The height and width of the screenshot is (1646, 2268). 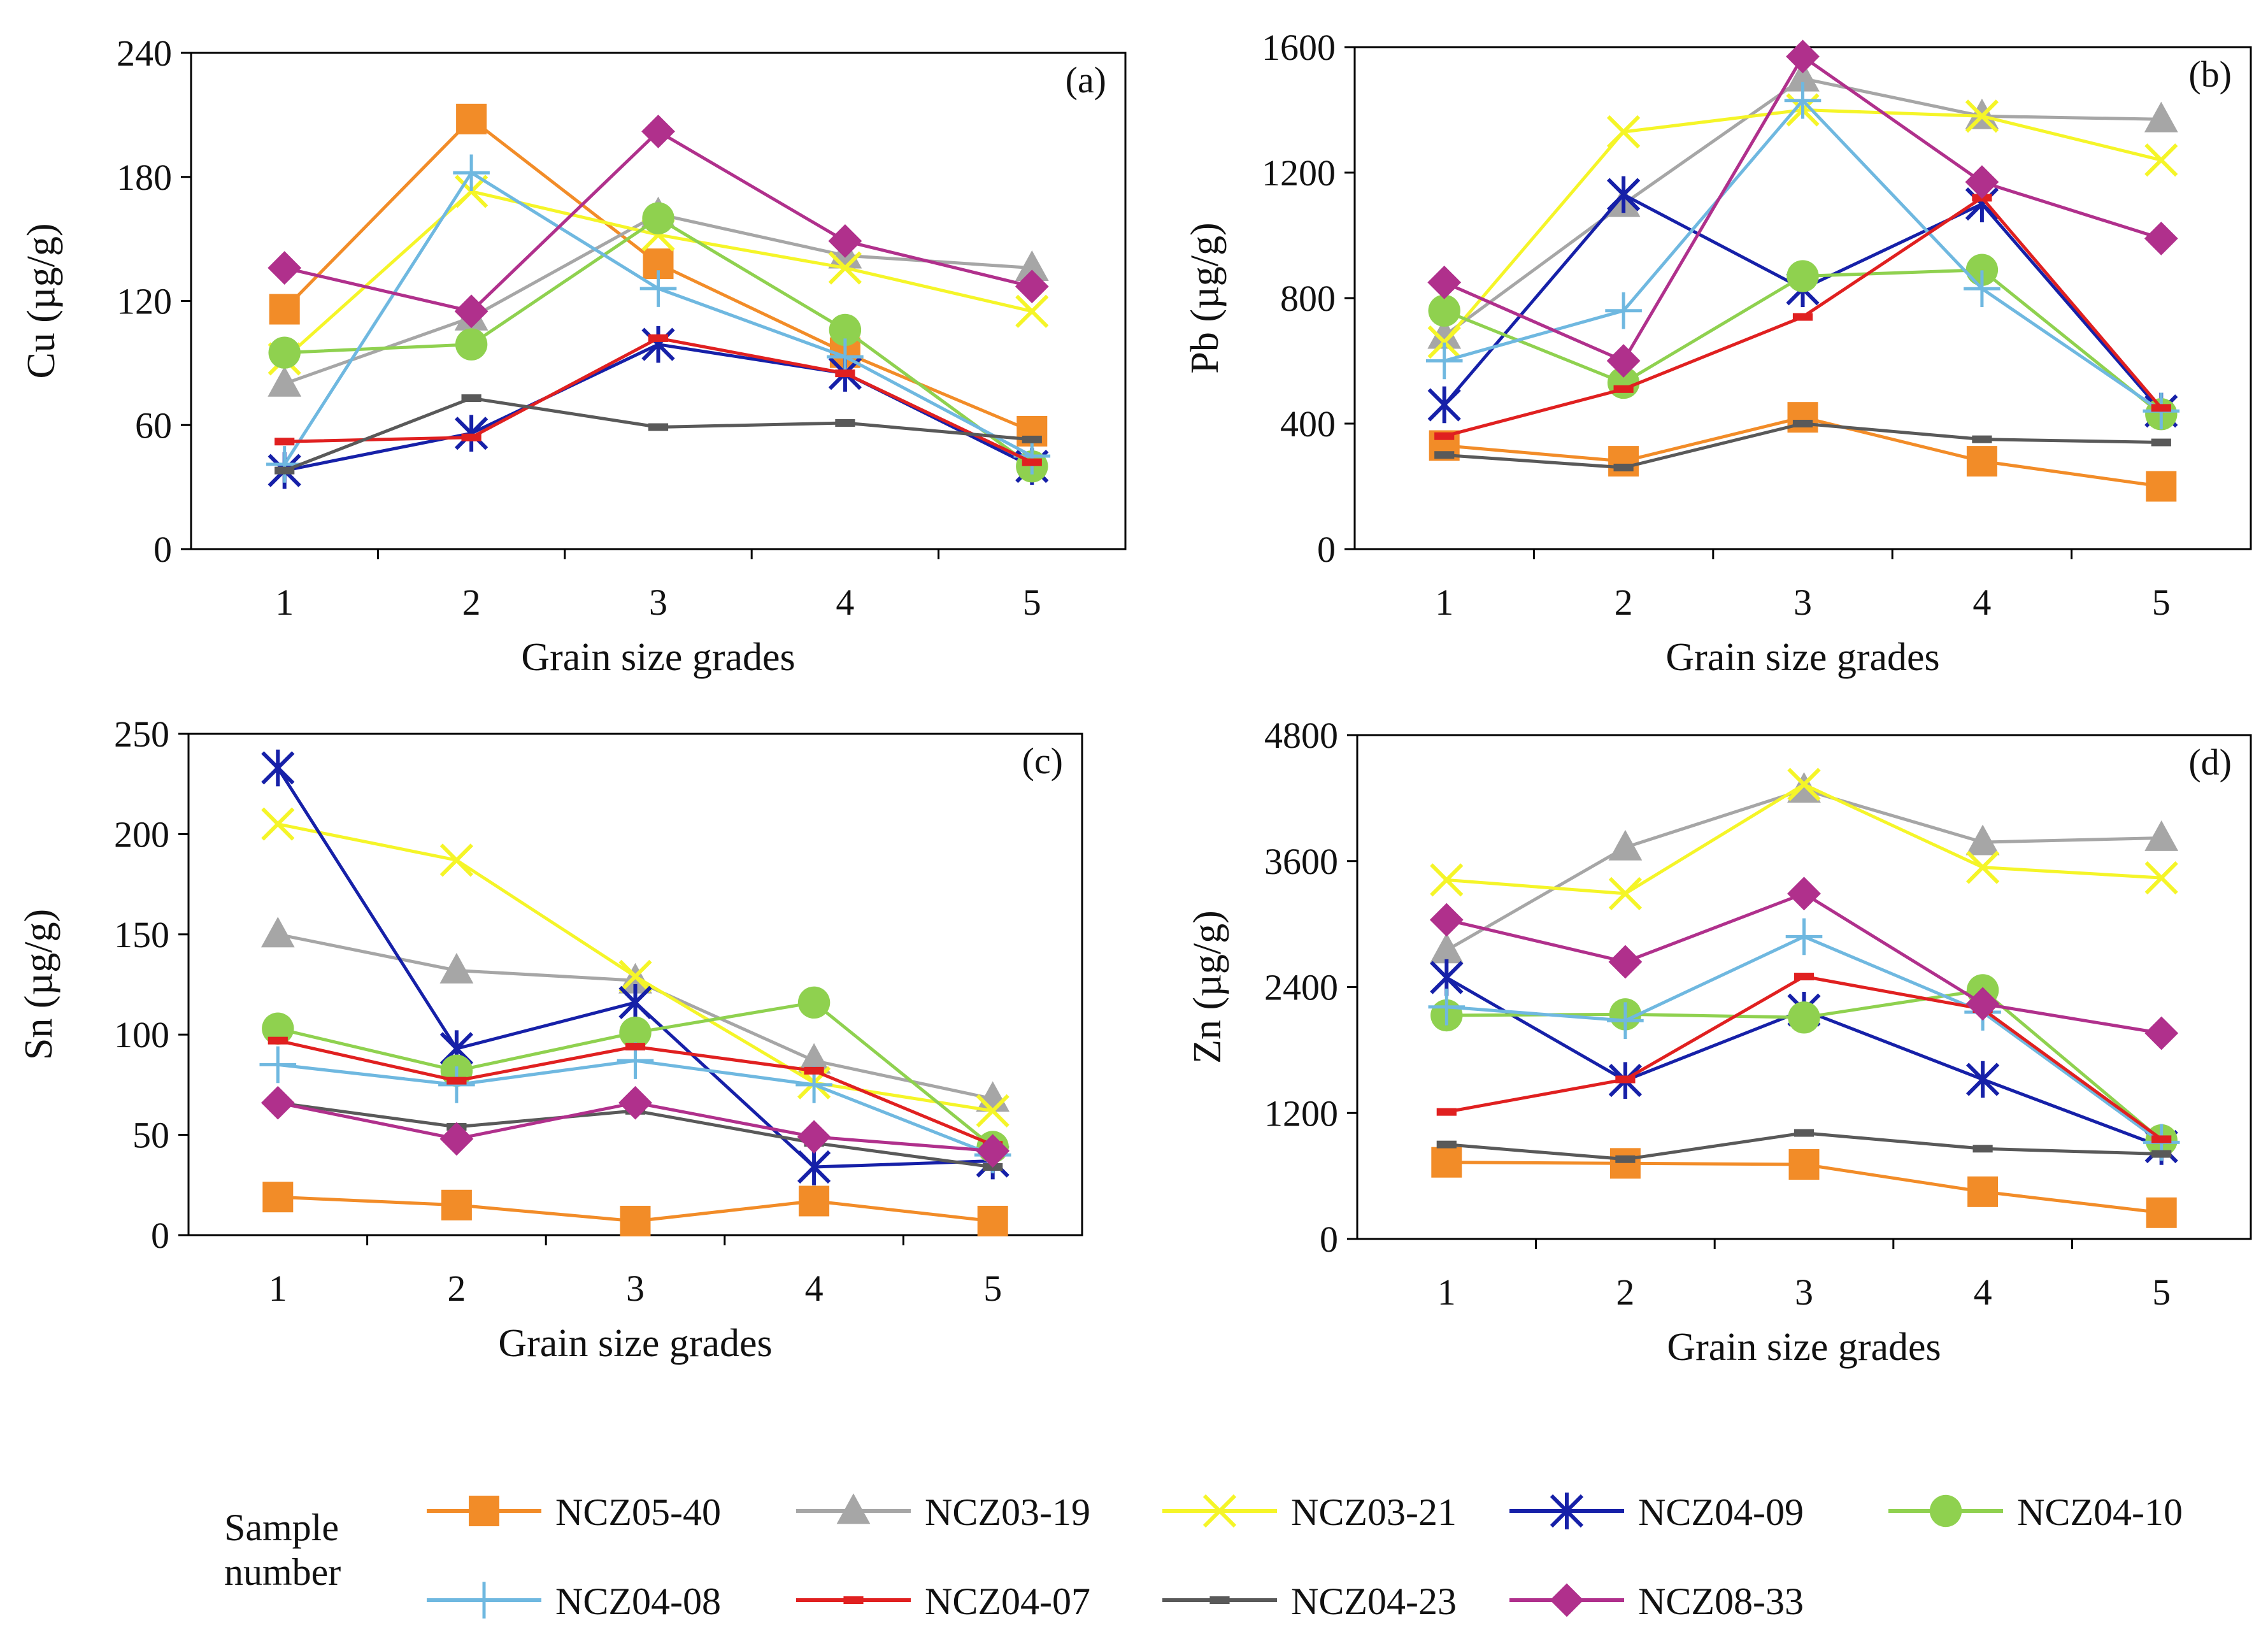 What do you see at coordinates (456, 1288) in the screenshot?
I see `x-tick-label: 2` at bounding box center [456, 1288].